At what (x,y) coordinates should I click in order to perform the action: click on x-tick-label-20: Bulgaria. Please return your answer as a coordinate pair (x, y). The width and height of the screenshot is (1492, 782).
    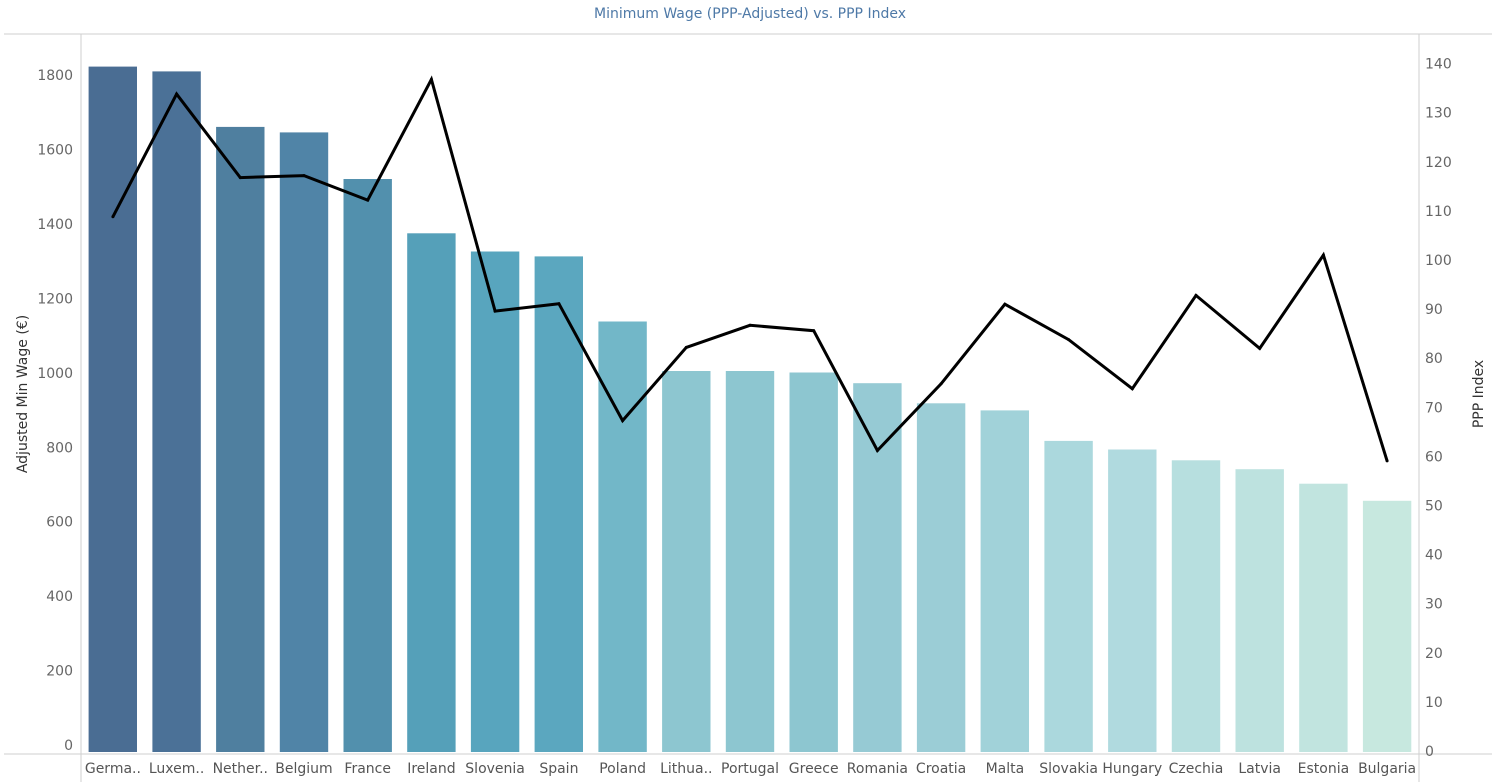
    Looking at the image, I should click on (1387, 769).